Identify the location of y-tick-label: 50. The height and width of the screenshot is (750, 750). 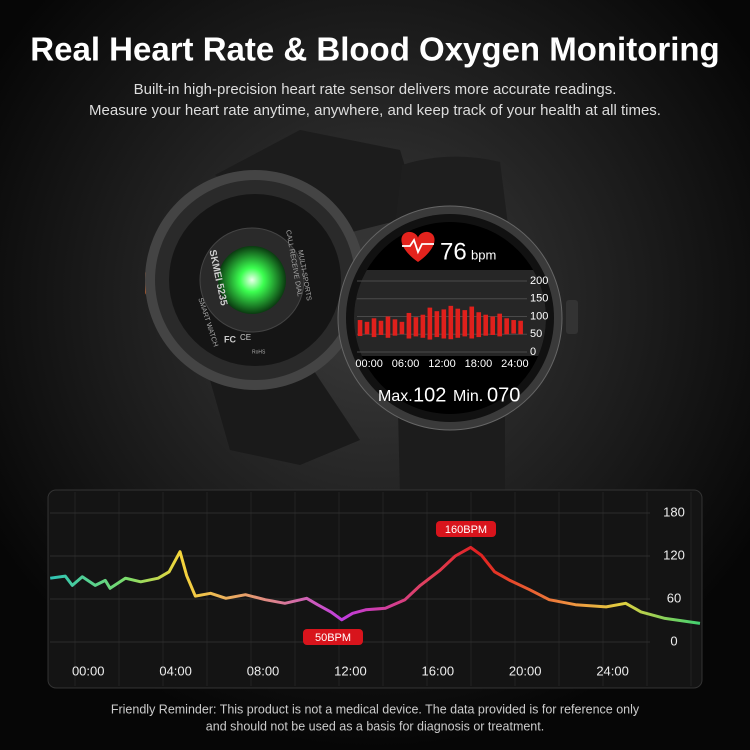
(536, 334).